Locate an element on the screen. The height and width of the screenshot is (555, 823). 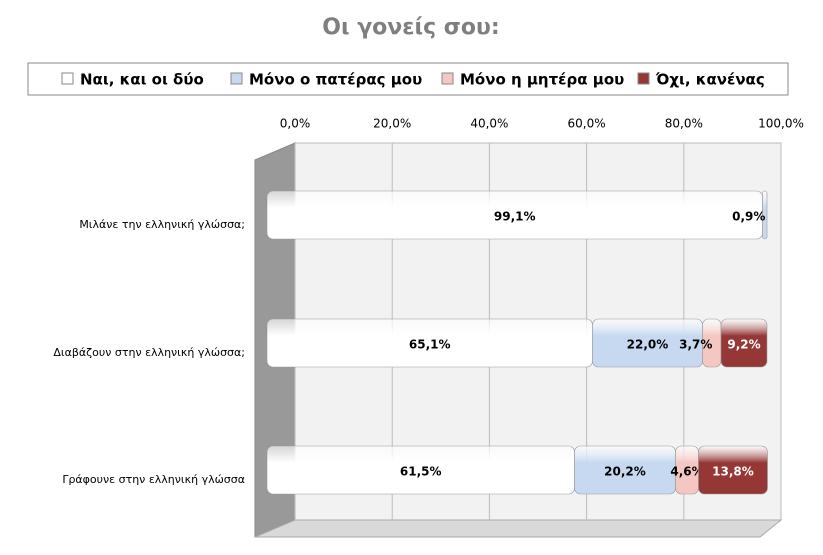
y-tick-label: Γράφουνε στην ελληνική γλώσσα is located at coordinates (153, 479).